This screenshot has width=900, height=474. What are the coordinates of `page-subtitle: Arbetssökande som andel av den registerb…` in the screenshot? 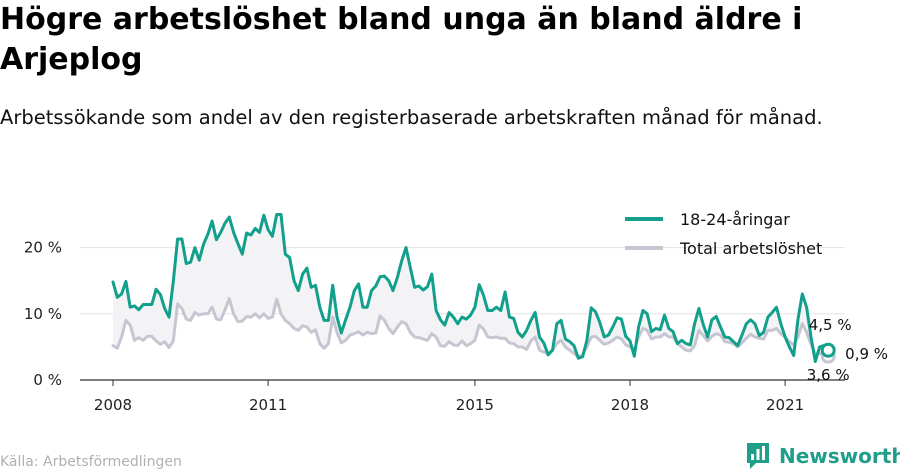 It's located at (411, 117).